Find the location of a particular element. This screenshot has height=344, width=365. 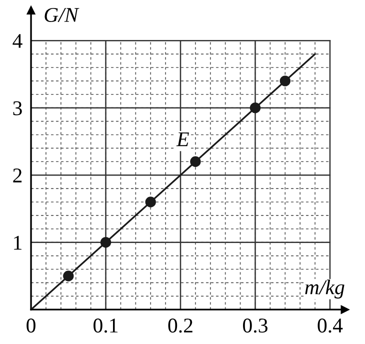

x-tick-label: 0 is located at coordinates (31, 325).